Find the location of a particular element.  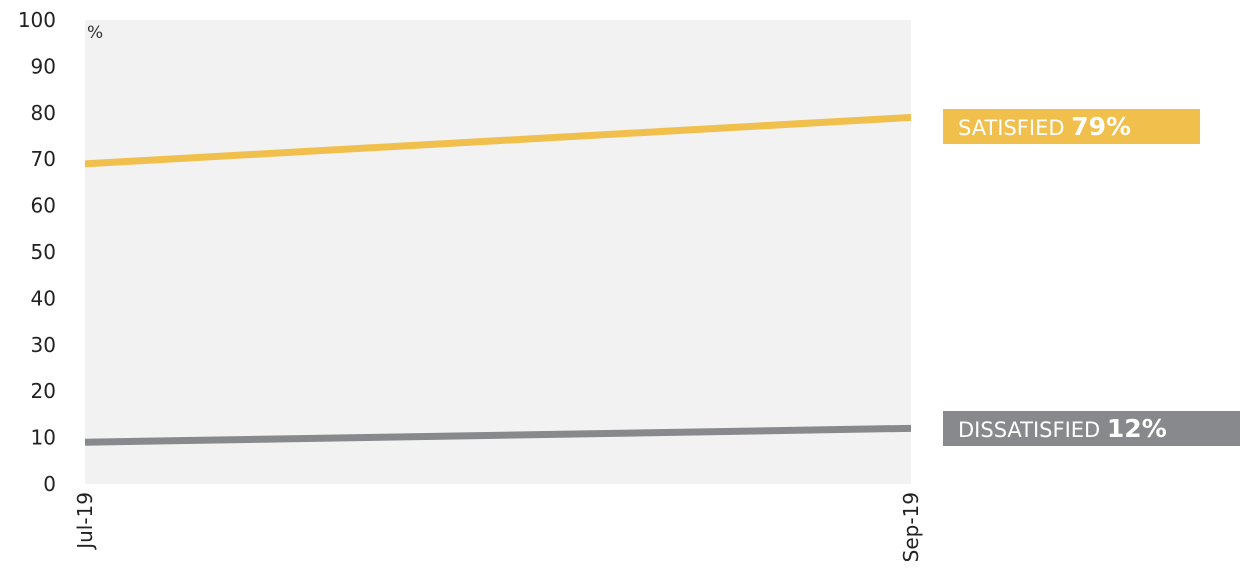

dissatisfied-end-value: 12% is located at coordinates (1136, 428).